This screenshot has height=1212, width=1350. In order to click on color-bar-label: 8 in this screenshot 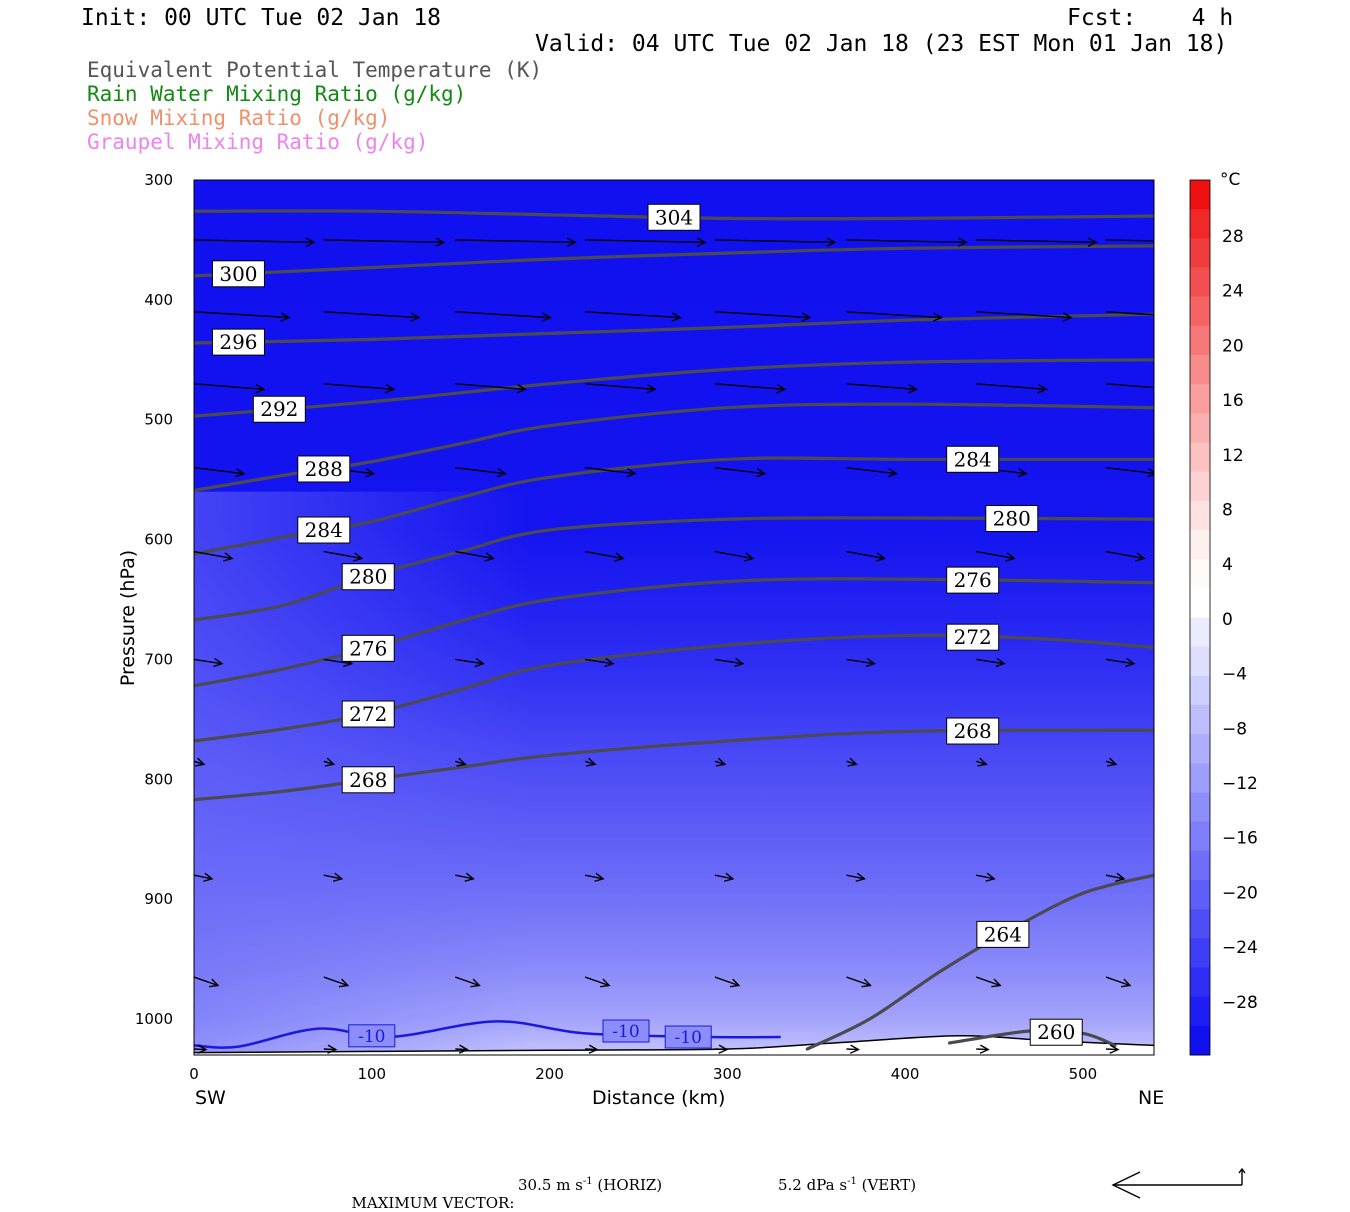, I will do `click(1227, 511)`.